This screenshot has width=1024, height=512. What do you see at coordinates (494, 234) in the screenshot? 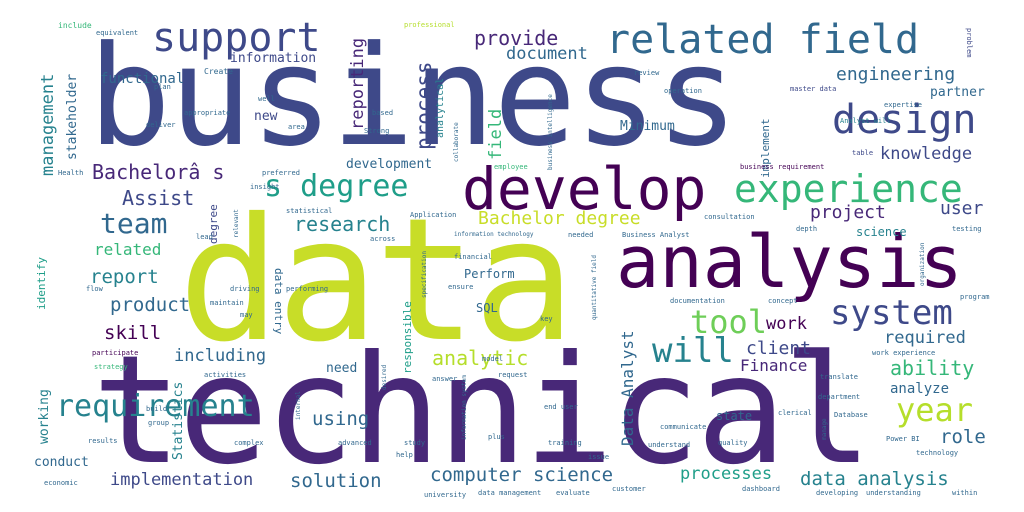
I see `word-information-technology: information technology` at bounding box center [494, 234].